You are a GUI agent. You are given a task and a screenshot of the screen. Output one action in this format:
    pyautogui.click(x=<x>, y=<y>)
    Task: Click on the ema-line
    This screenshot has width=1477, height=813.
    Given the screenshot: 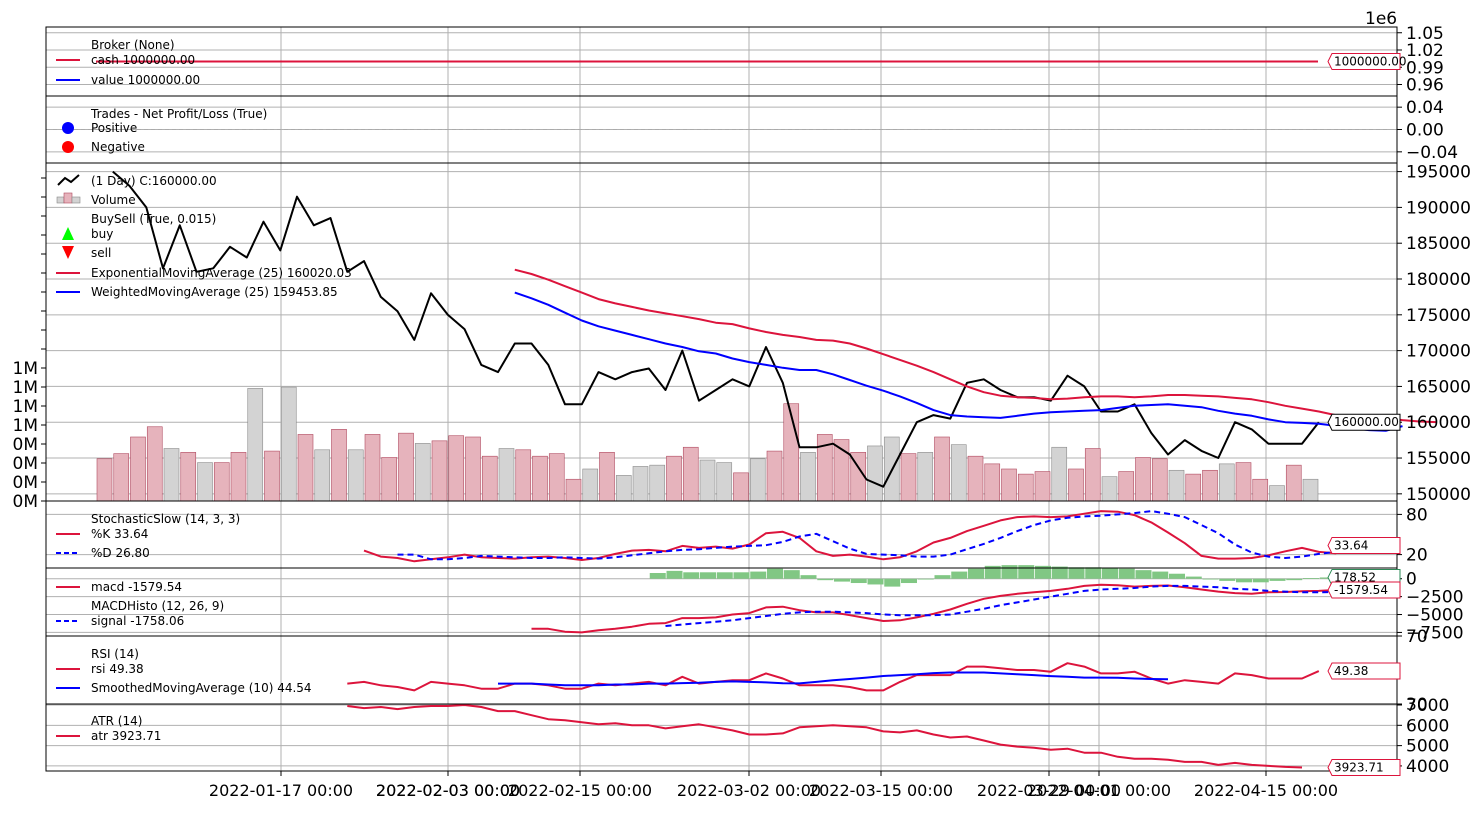 What is the action you would take?
    pyautogui.click(x=975, y=346)
    